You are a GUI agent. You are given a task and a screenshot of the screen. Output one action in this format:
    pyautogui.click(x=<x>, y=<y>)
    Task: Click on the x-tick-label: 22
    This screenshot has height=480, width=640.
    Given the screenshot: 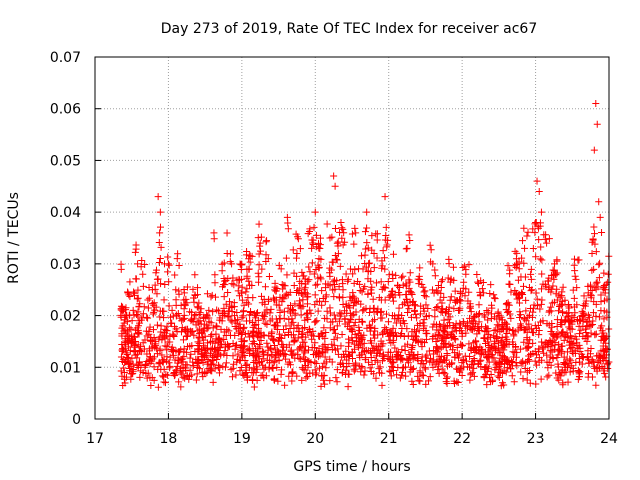 What is the action you would take?
    pyautogui.click(x=462, y=439)
    